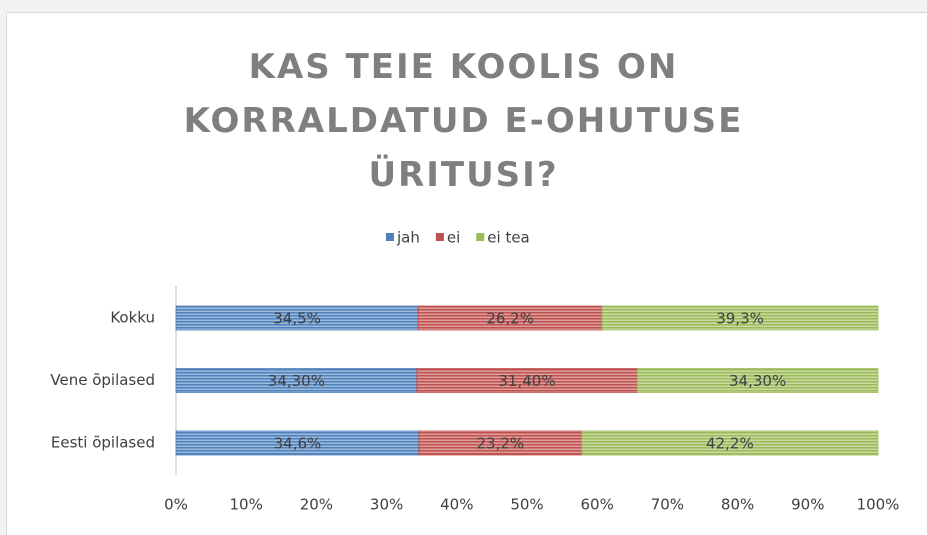 This screenshot has width=927, height=535. I want to click on legend-label: ei, so click(453, 238).